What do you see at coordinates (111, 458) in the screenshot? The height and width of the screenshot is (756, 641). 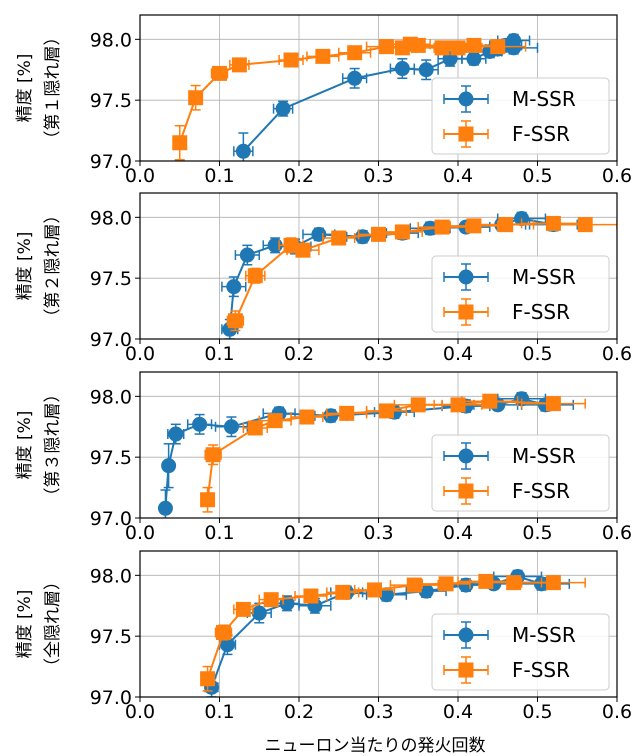 I see `y-tick-label: 97.5` at bounding box center [111, 458].